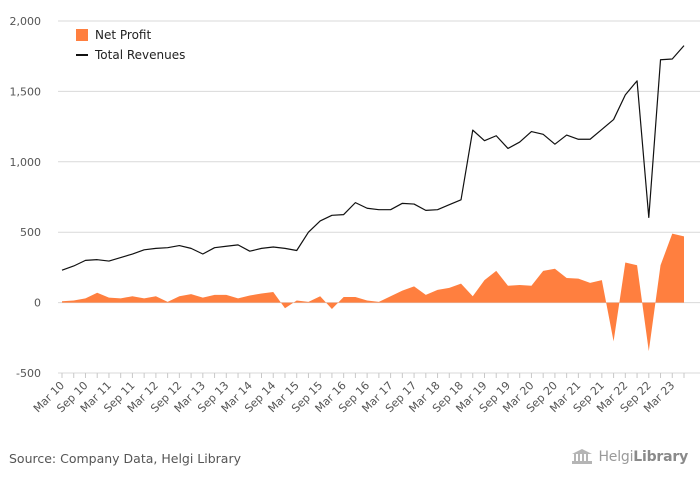  Describe the element at coordinates (123, 35) in the screenshot. I see `legend-label-net-profit: Net Profit` at that location.